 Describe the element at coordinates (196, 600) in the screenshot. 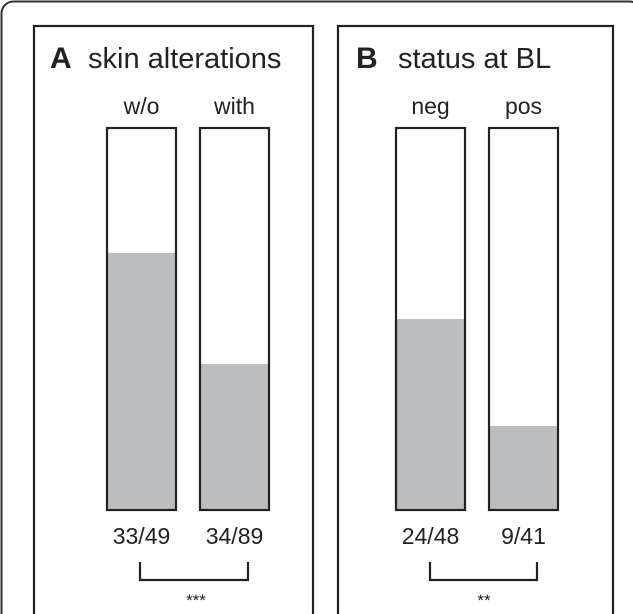

I see `panel-a-significance: ***` at that location.